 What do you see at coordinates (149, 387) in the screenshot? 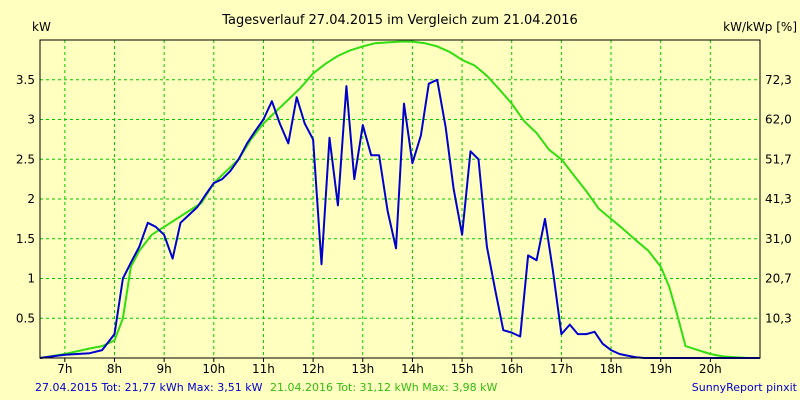
I see `legend-2015: 27.04.2015 Tot: 21,77 kWh Max: 3,51 kW` at bounding box center [149, 387].